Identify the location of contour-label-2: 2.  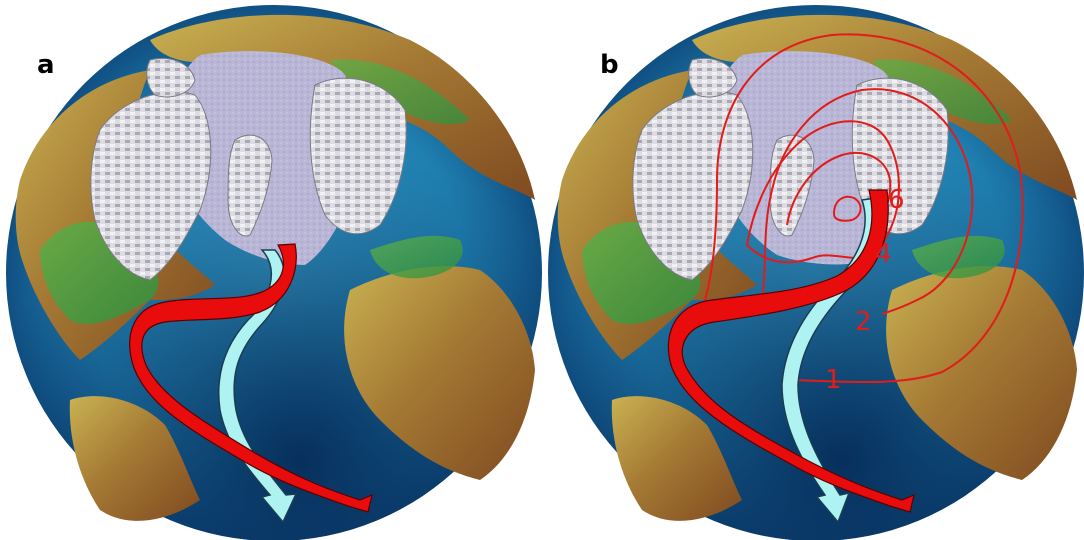
(863, 322).